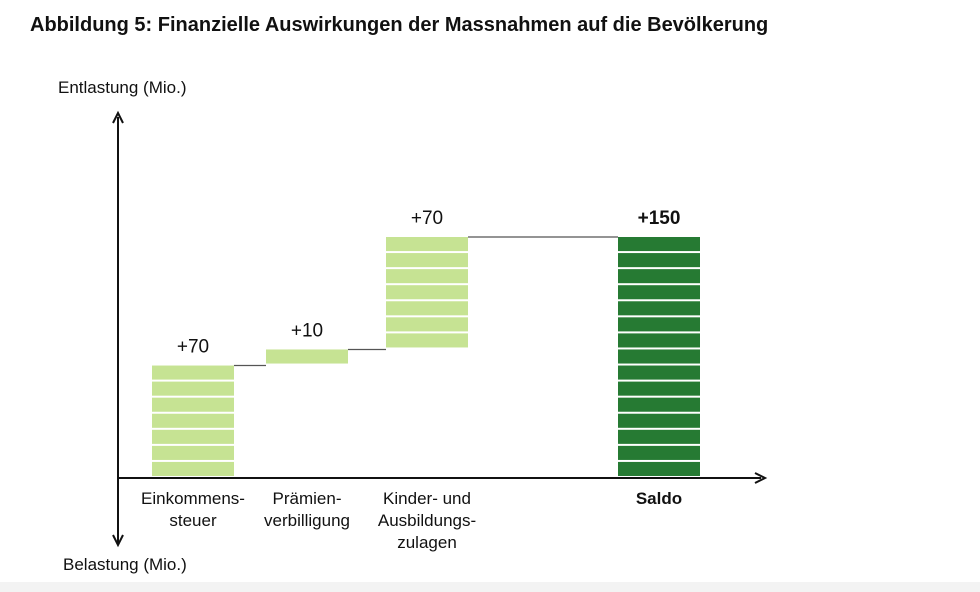 The width and height of the screenshot is (980, 592). I want to click on category-label-line: Ausbildungs-, so click(427, 520).